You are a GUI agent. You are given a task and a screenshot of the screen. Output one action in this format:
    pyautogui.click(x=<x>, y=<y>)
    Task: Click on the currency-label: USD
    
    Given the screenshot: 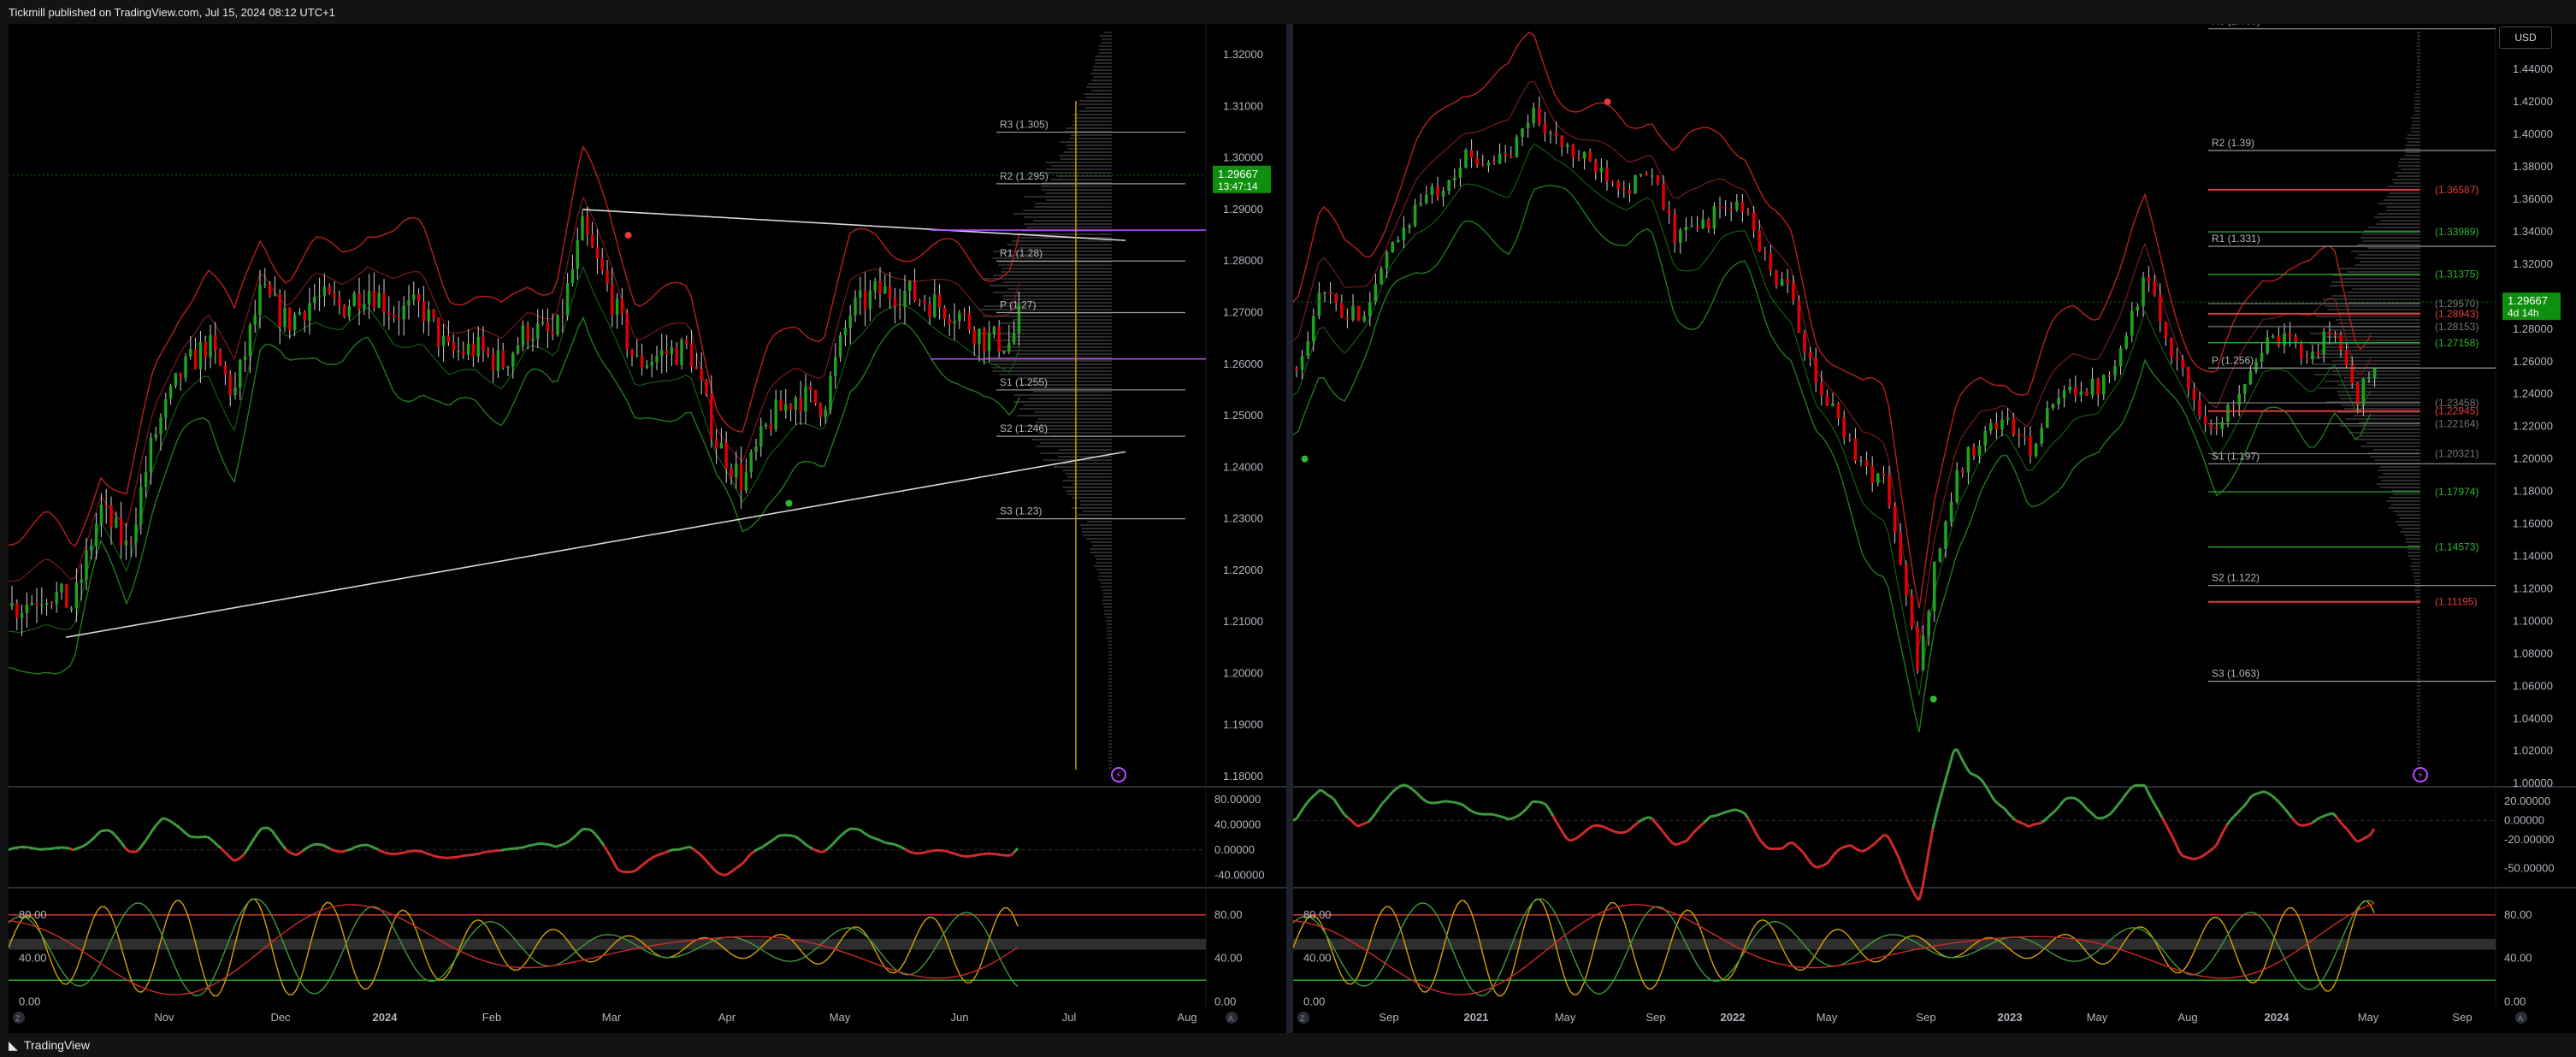 What is the action you would take?
    pyautogui.click(x=2525, y=38)
    